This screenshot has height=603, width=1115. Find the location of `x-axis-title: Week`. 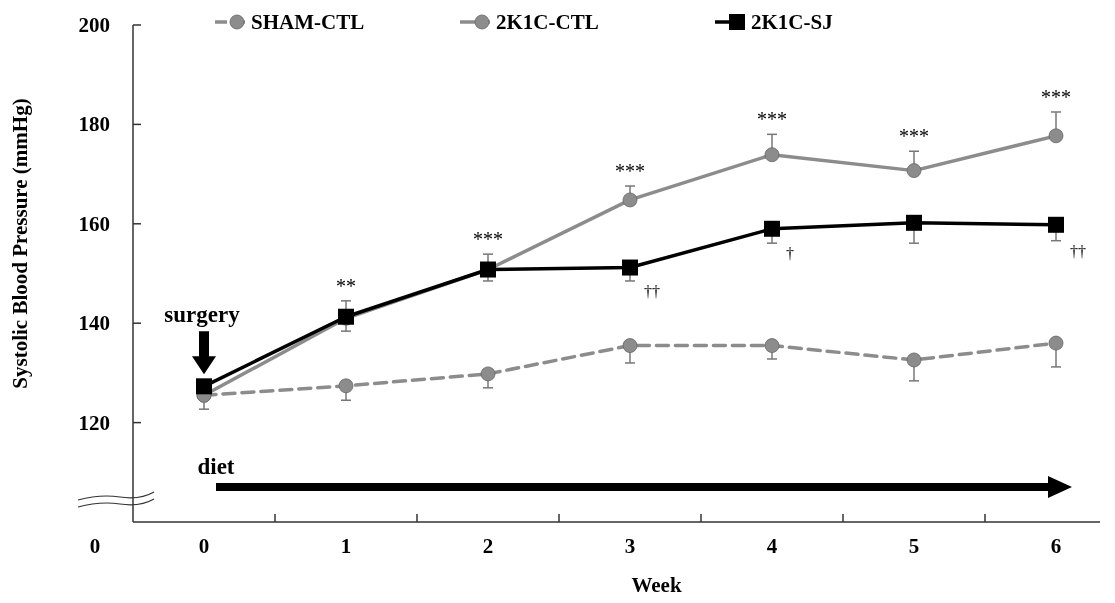

x-axis-title: Week is located at coordinates (656, 585).